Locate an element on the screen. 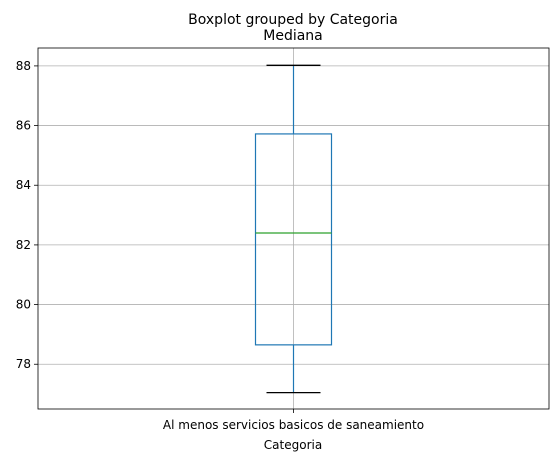  box-elements is located at coordinates (293, 229).